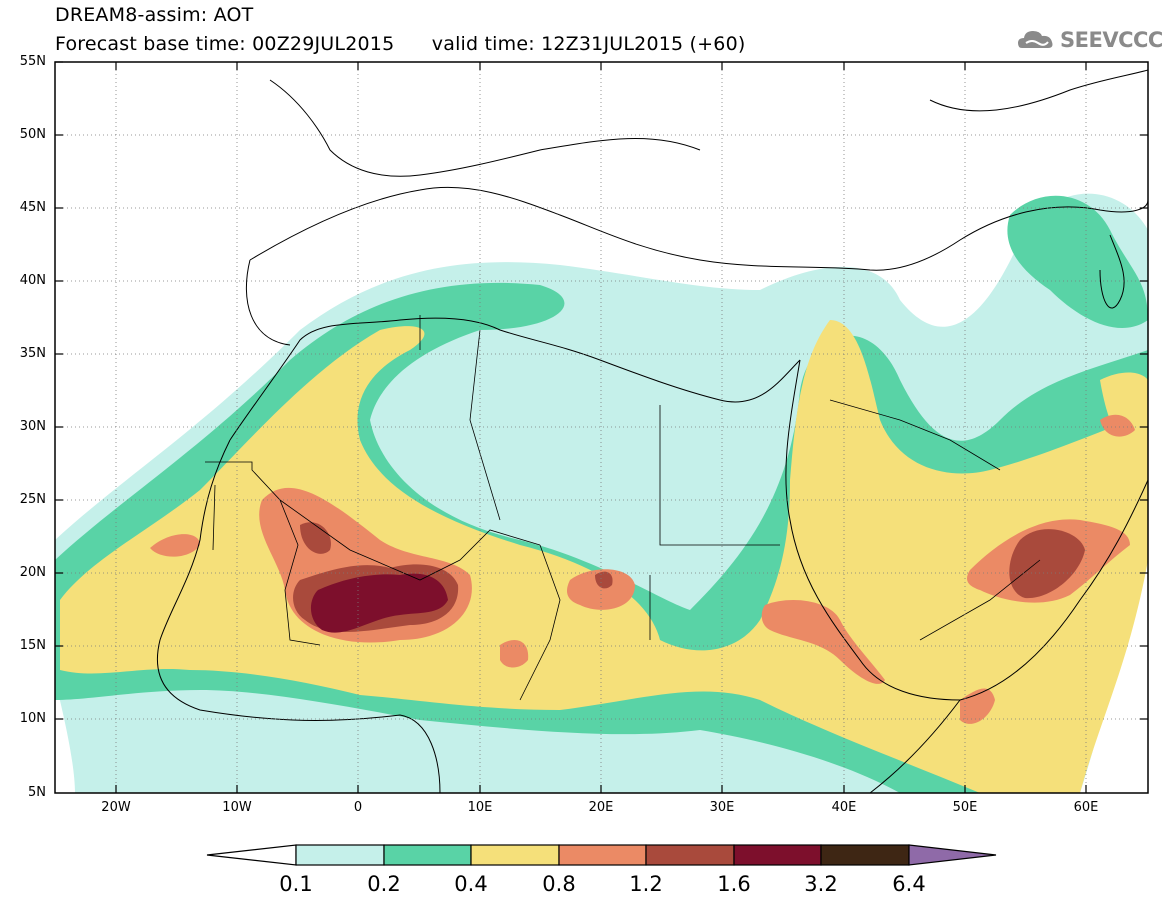 Image resolution: width=1165 pixels, height=905 pixels. What do you see at coordinates (37, 792) in the screenshot?
I see `lat-label: 5N` at bounding box center [37, 792].